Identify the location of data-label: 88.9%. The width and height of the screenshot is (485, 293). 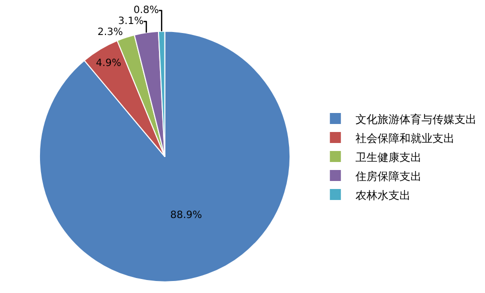
(186, 215).